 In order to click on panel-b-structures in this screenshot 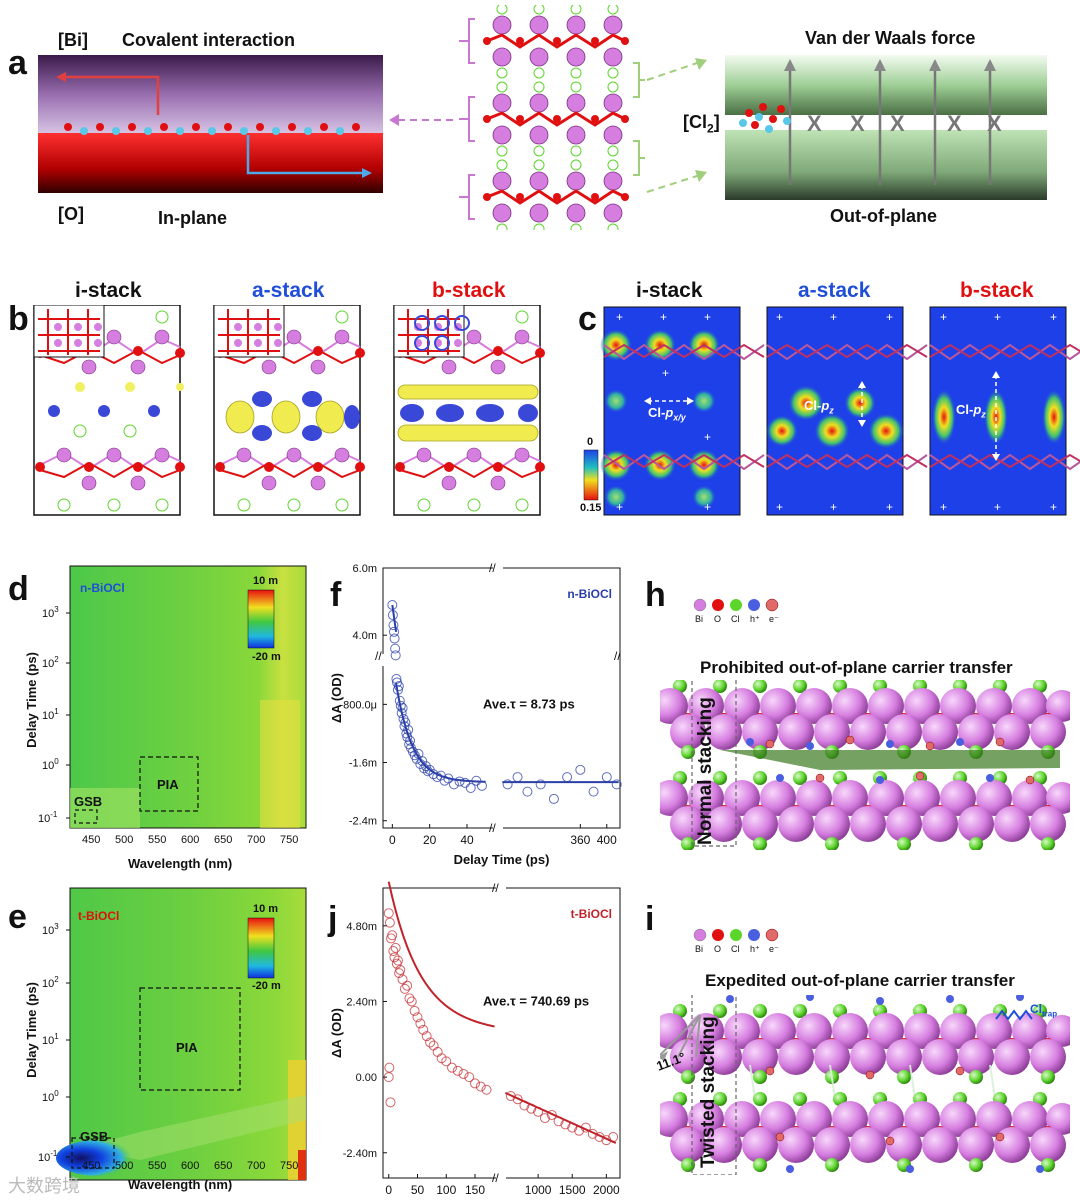, I will do `click(289, 410)`.